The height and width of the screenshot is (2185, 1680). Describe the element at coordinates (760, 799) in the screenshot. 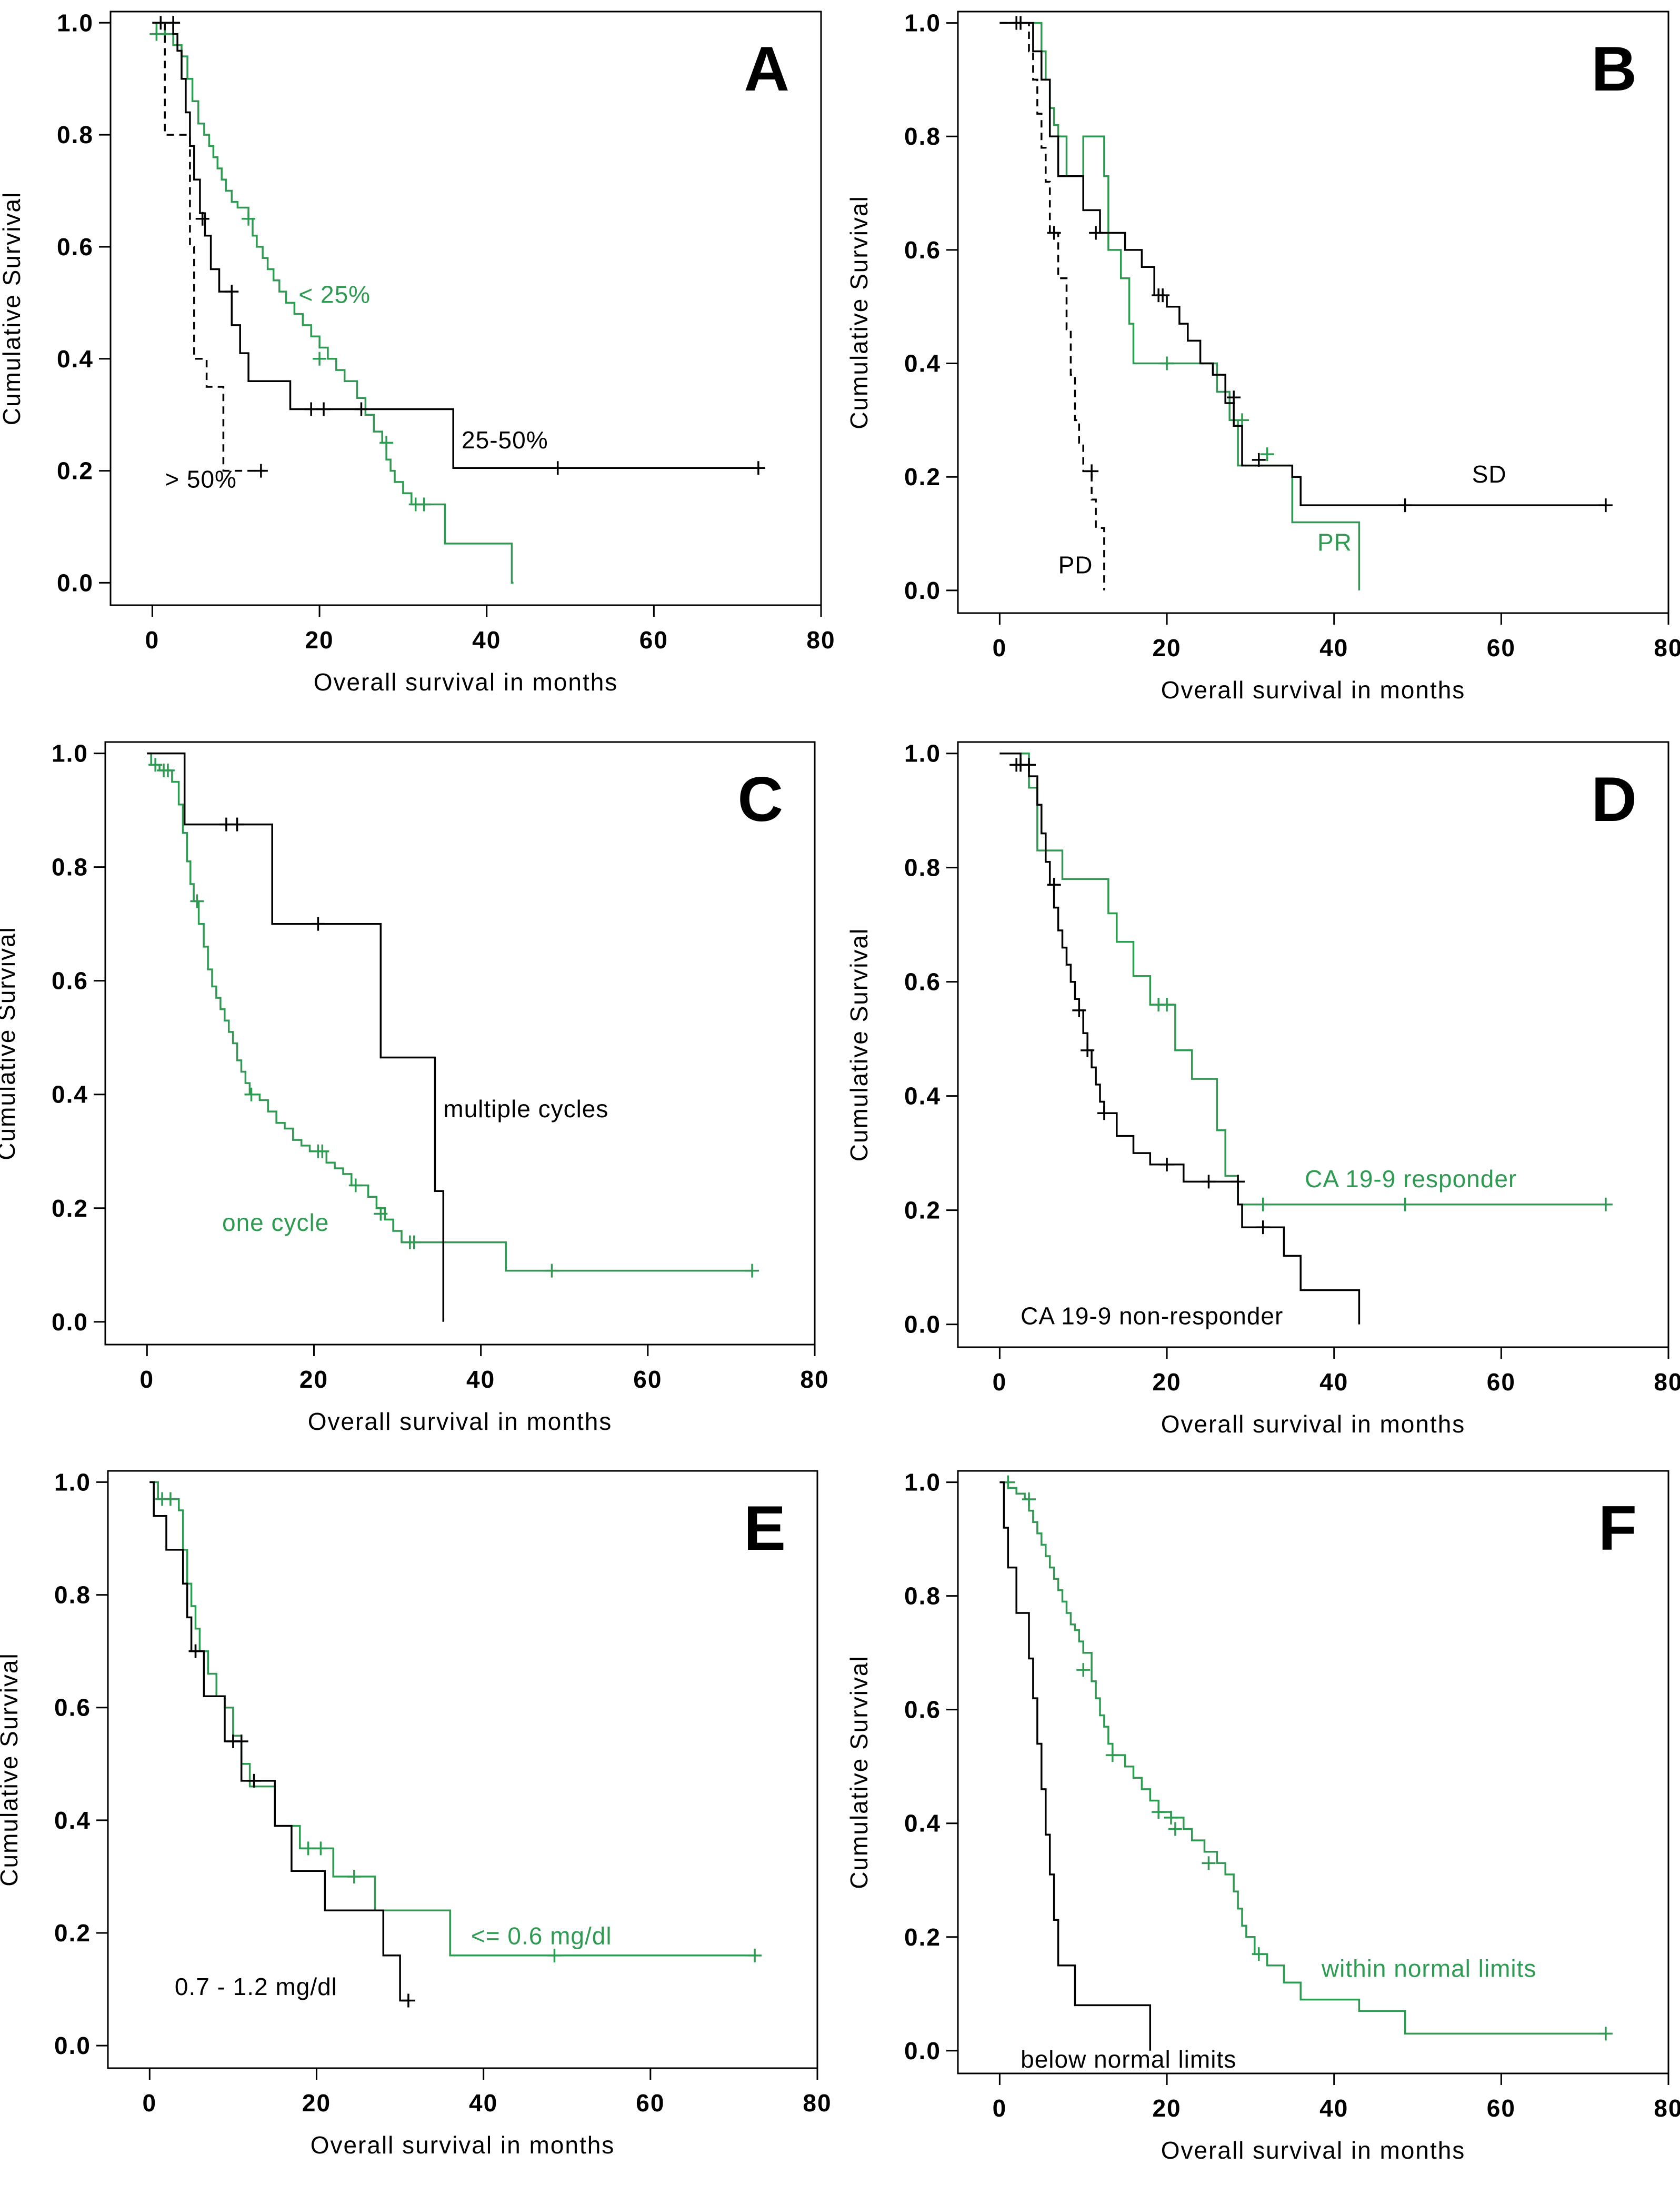

I see `panel-letter: C` at that location.